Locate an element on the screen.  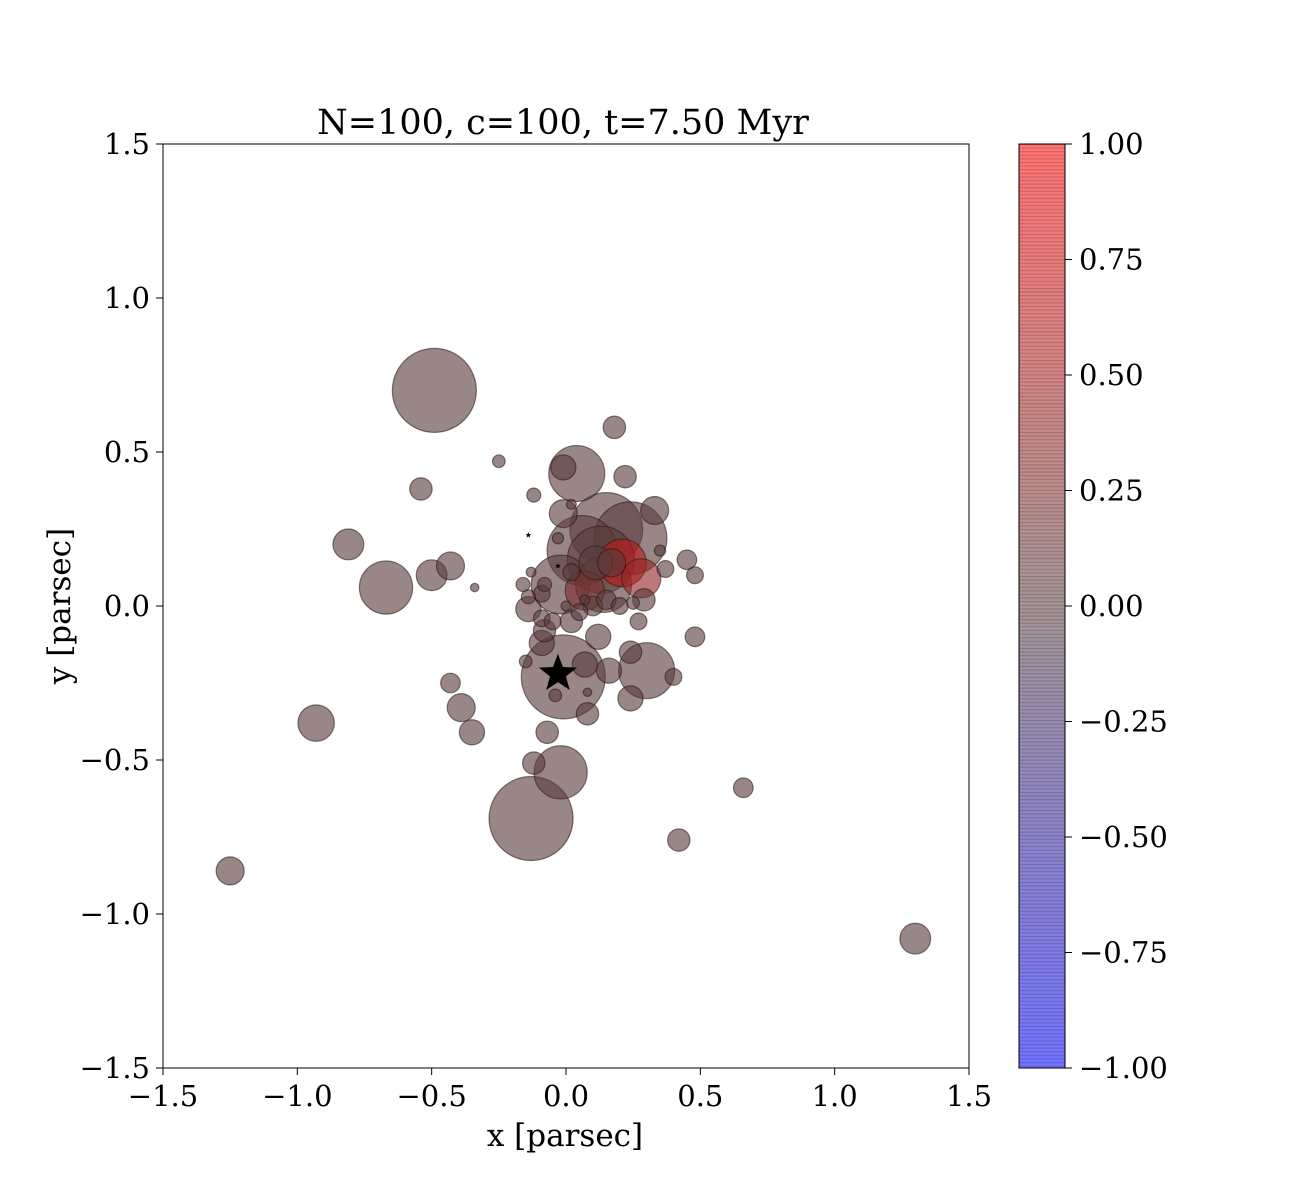
y-tick-label: 0.5 is located at coordinates (127, 452).